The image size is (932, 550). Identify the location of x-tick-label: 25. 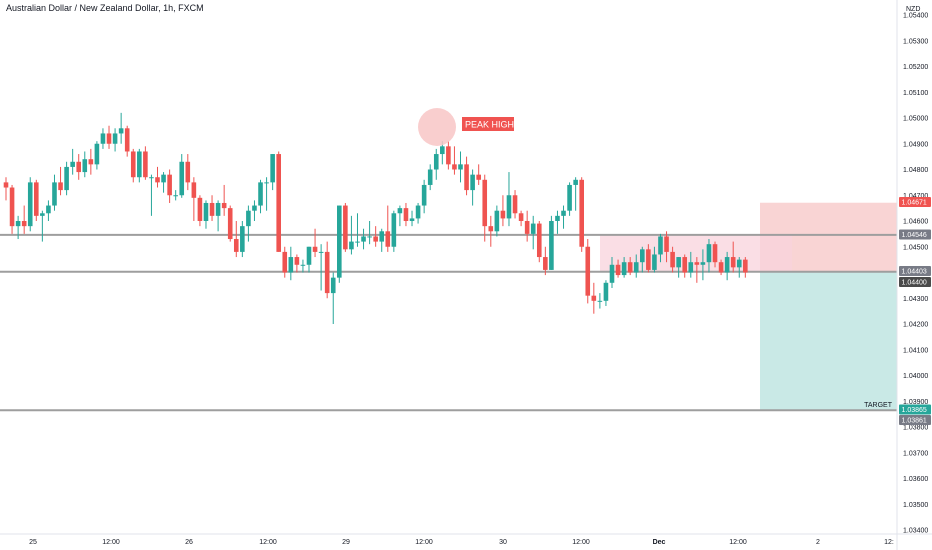
(33, 542).